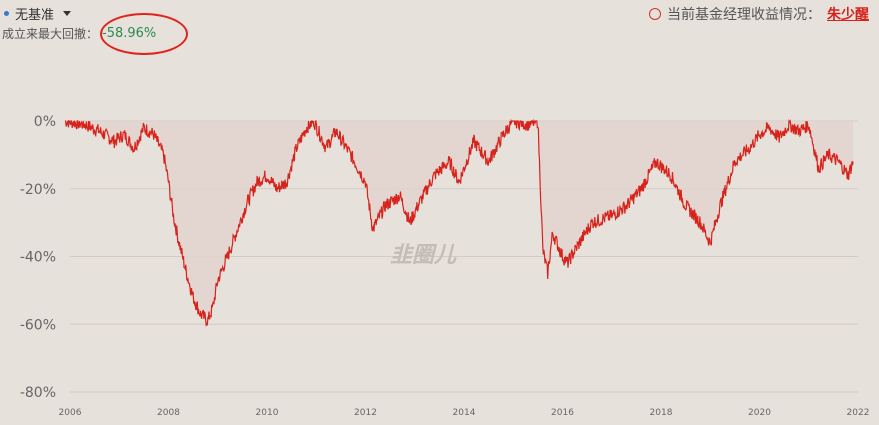 The width and height of the screenshot is (879, 425). Describe the element at coordinates (38, 325) in the screenshot. I see `y-tick-label: -60%` at that location.